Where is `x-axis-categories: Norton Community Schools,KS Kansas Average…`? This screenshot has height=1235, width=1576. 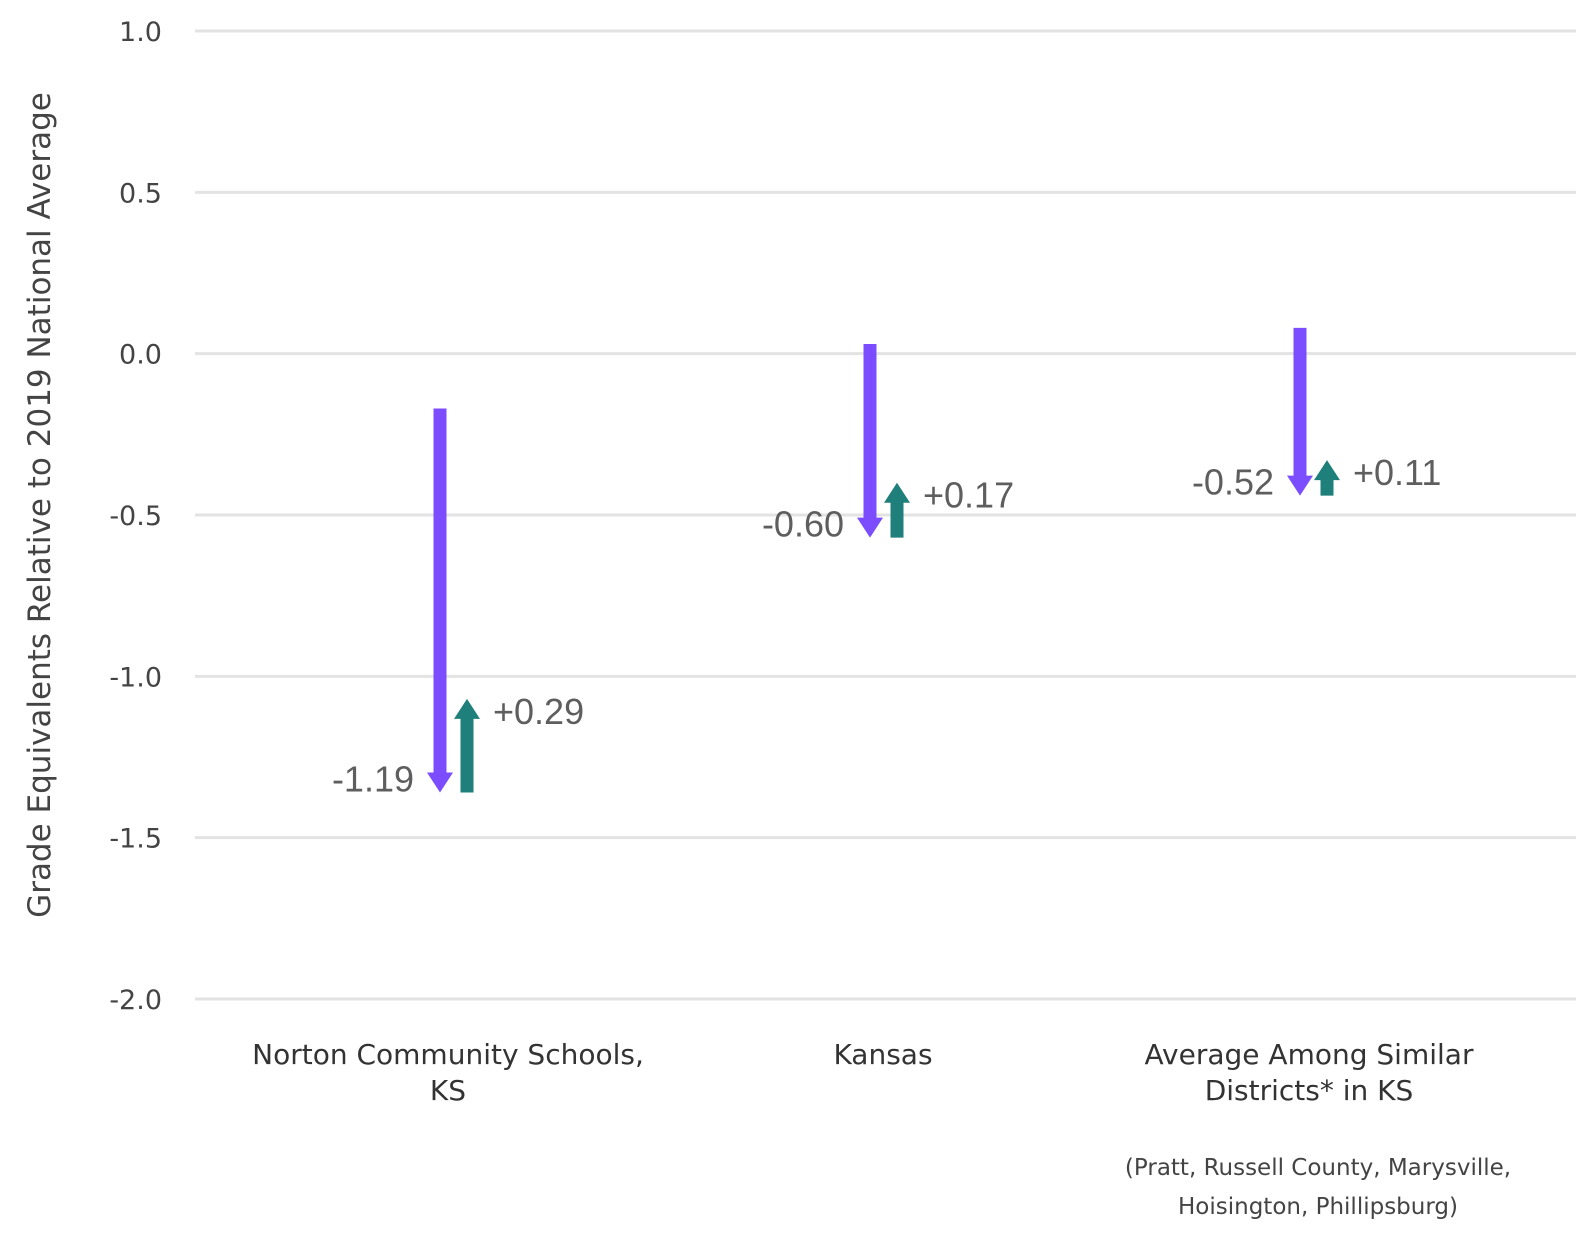 x-axis-categories: Norton Community Schools,KS Kansas Average… is located at coordinates (881, 1129).